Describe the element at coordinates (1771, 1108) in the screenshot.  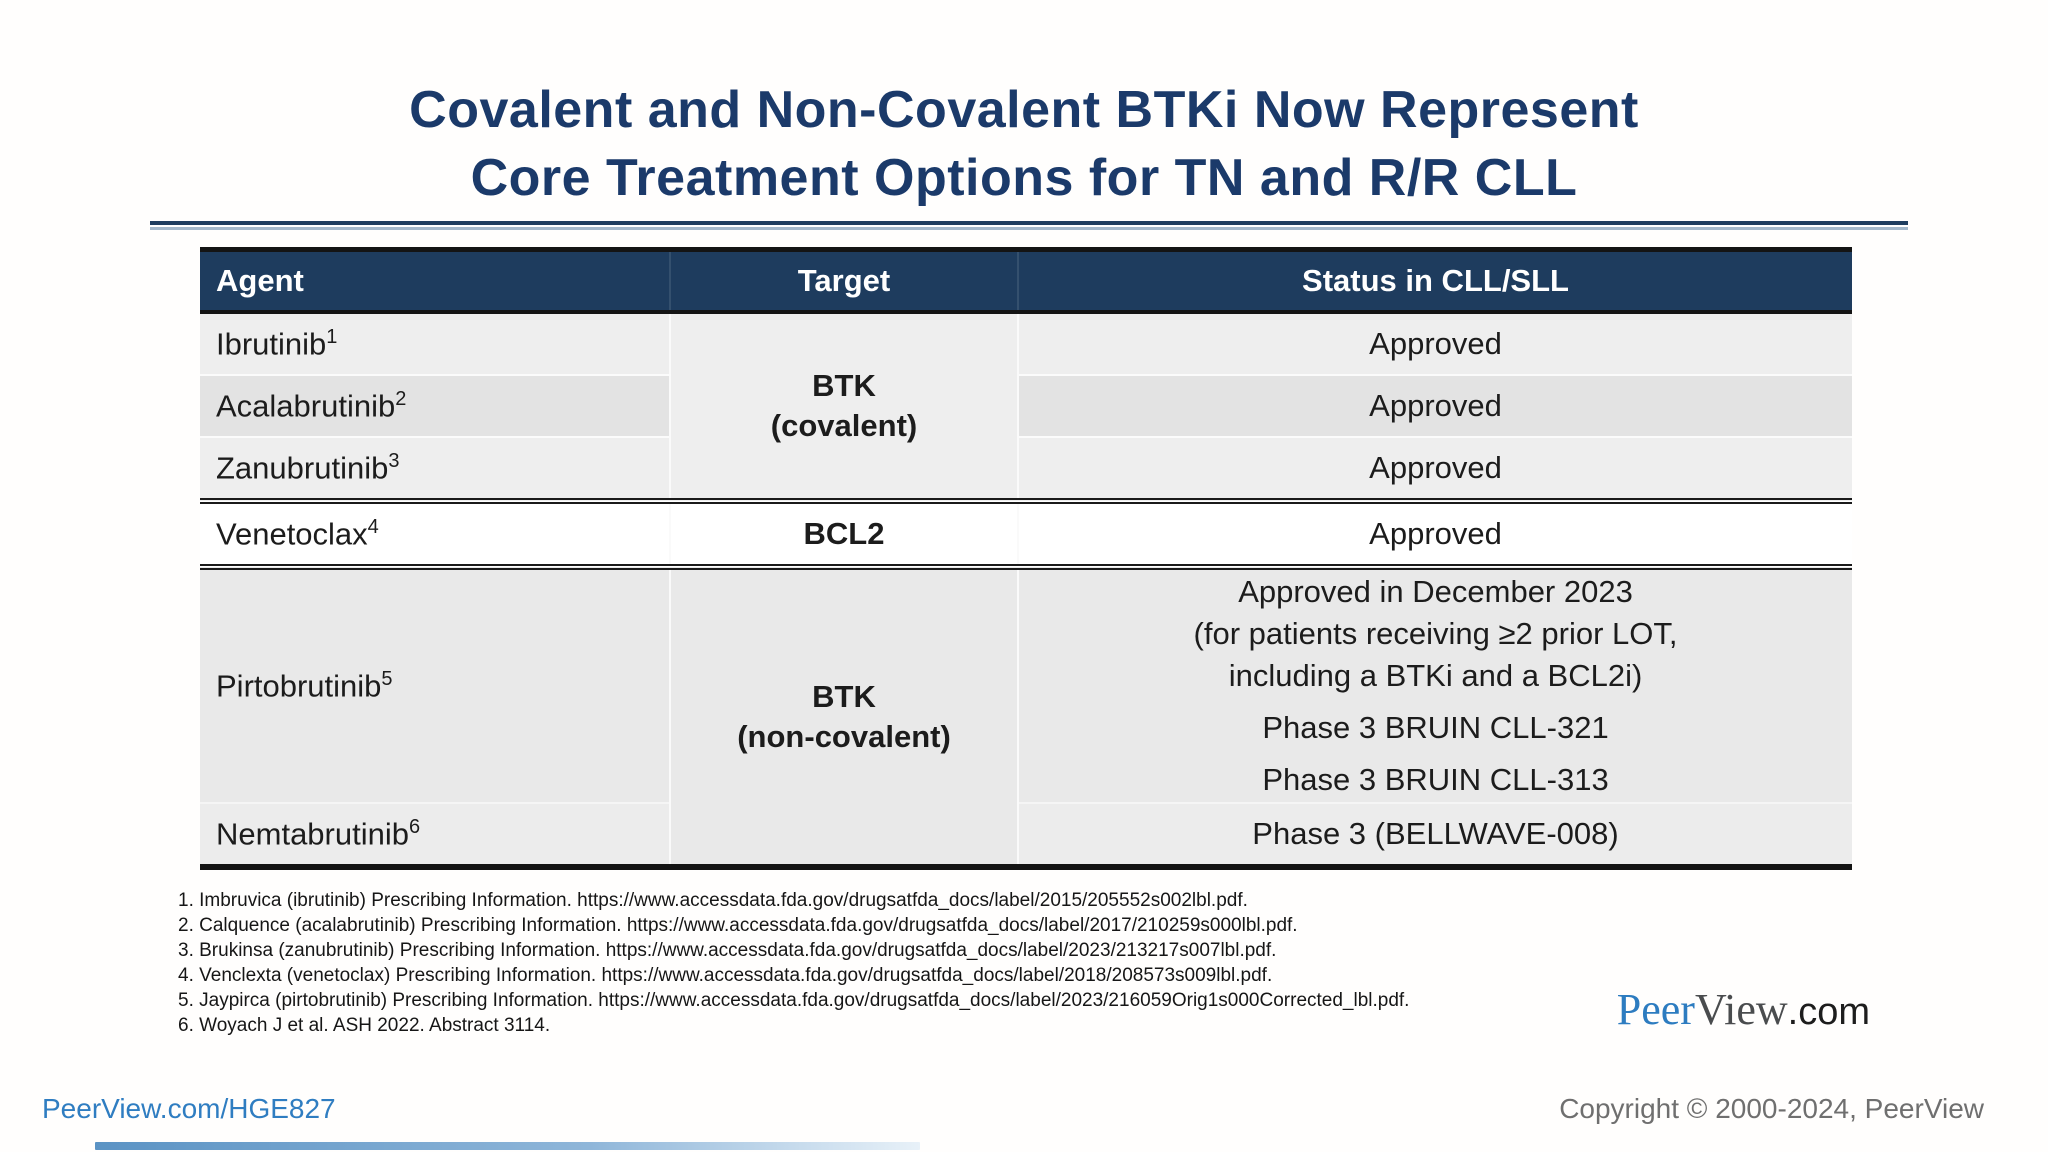
I see `copyright-text: Copyright © 2000-2024, PeerView` at that location.